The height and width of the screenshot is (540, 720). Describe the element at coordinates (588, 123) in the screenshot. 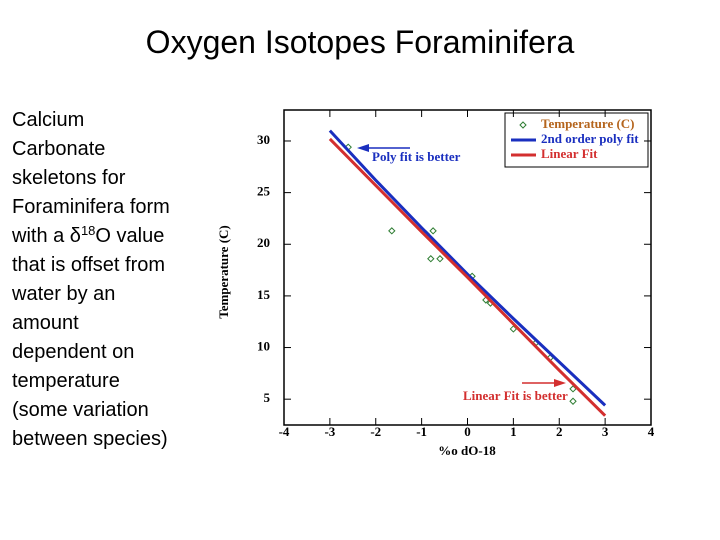

I see `legend-label: Temperature (C)` at that location.